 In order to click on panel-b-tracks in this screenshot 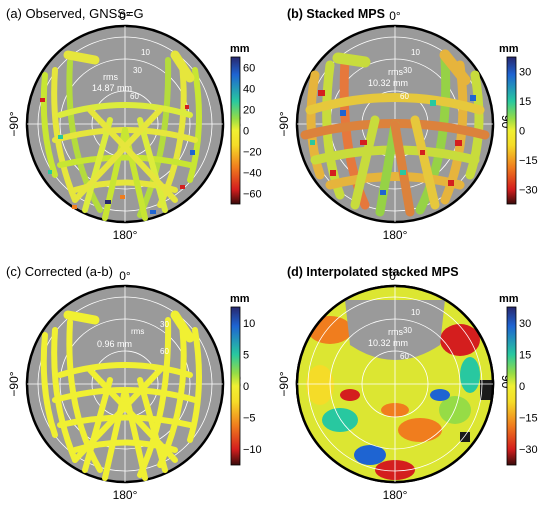, I will do `click(395, 133)`.